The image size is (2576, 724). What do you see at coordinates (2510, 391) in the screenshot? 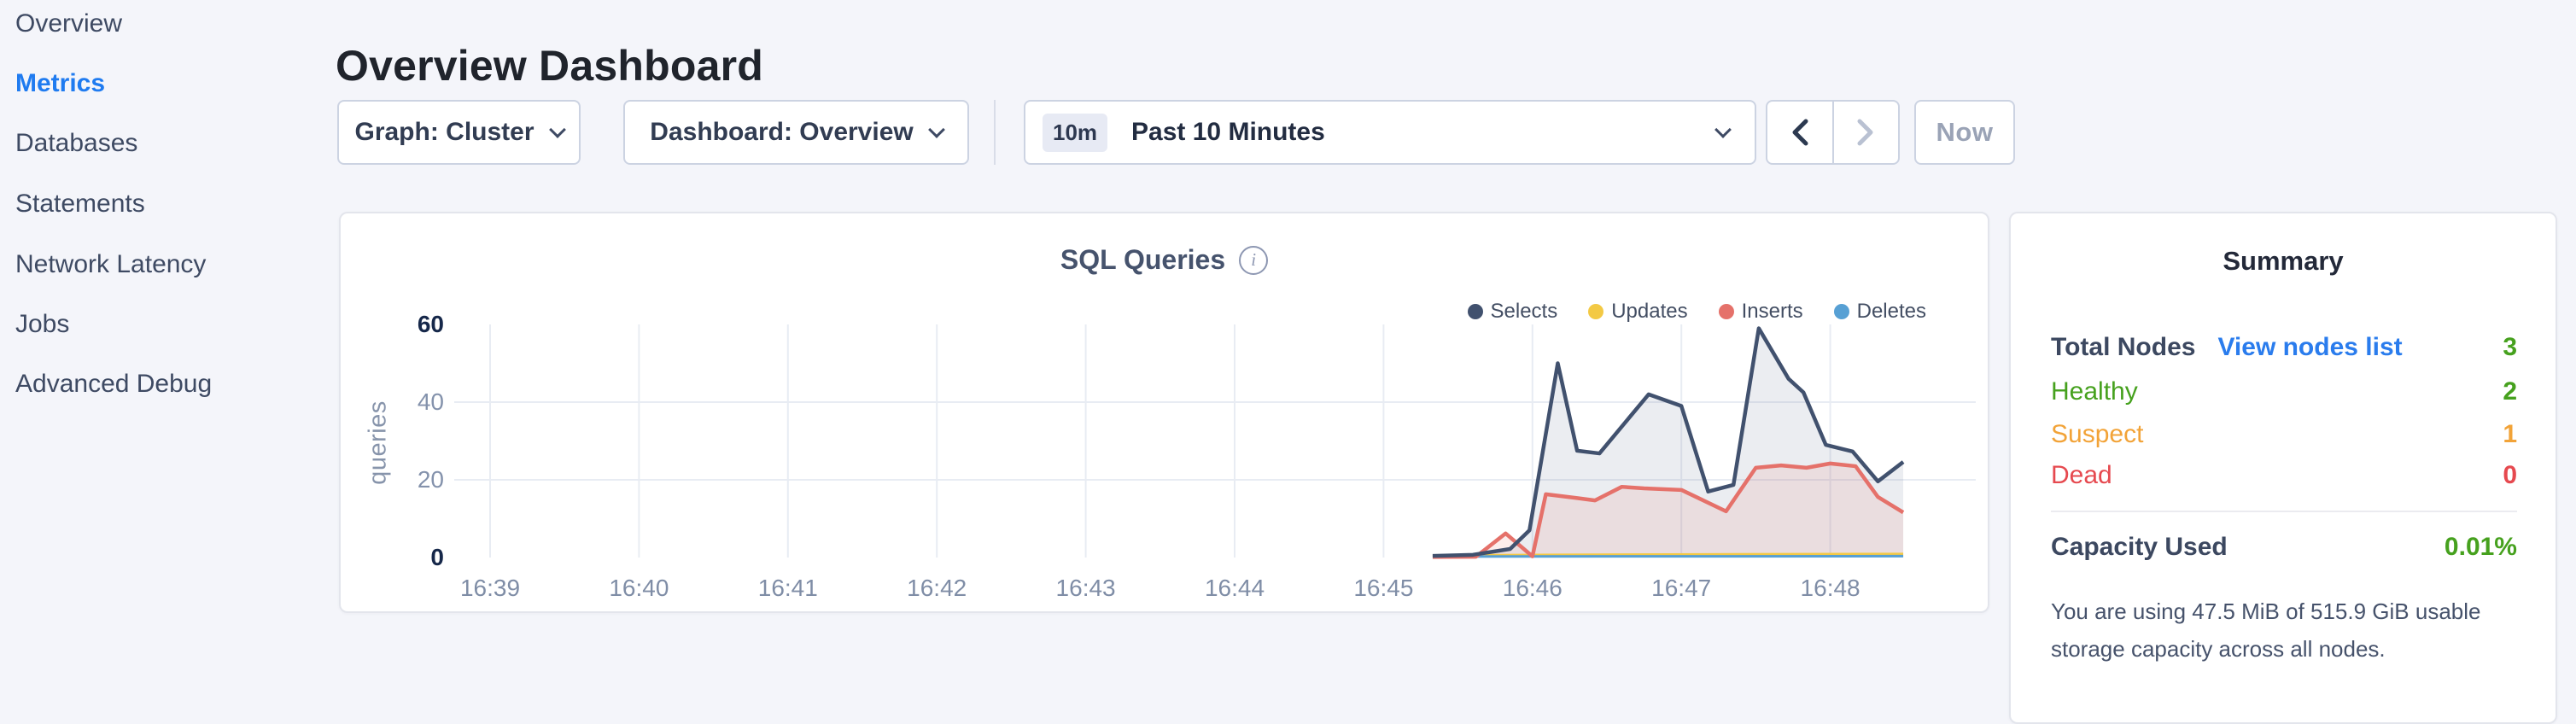
I see `healthy-value: 2` at bounding box center [2510, 391].